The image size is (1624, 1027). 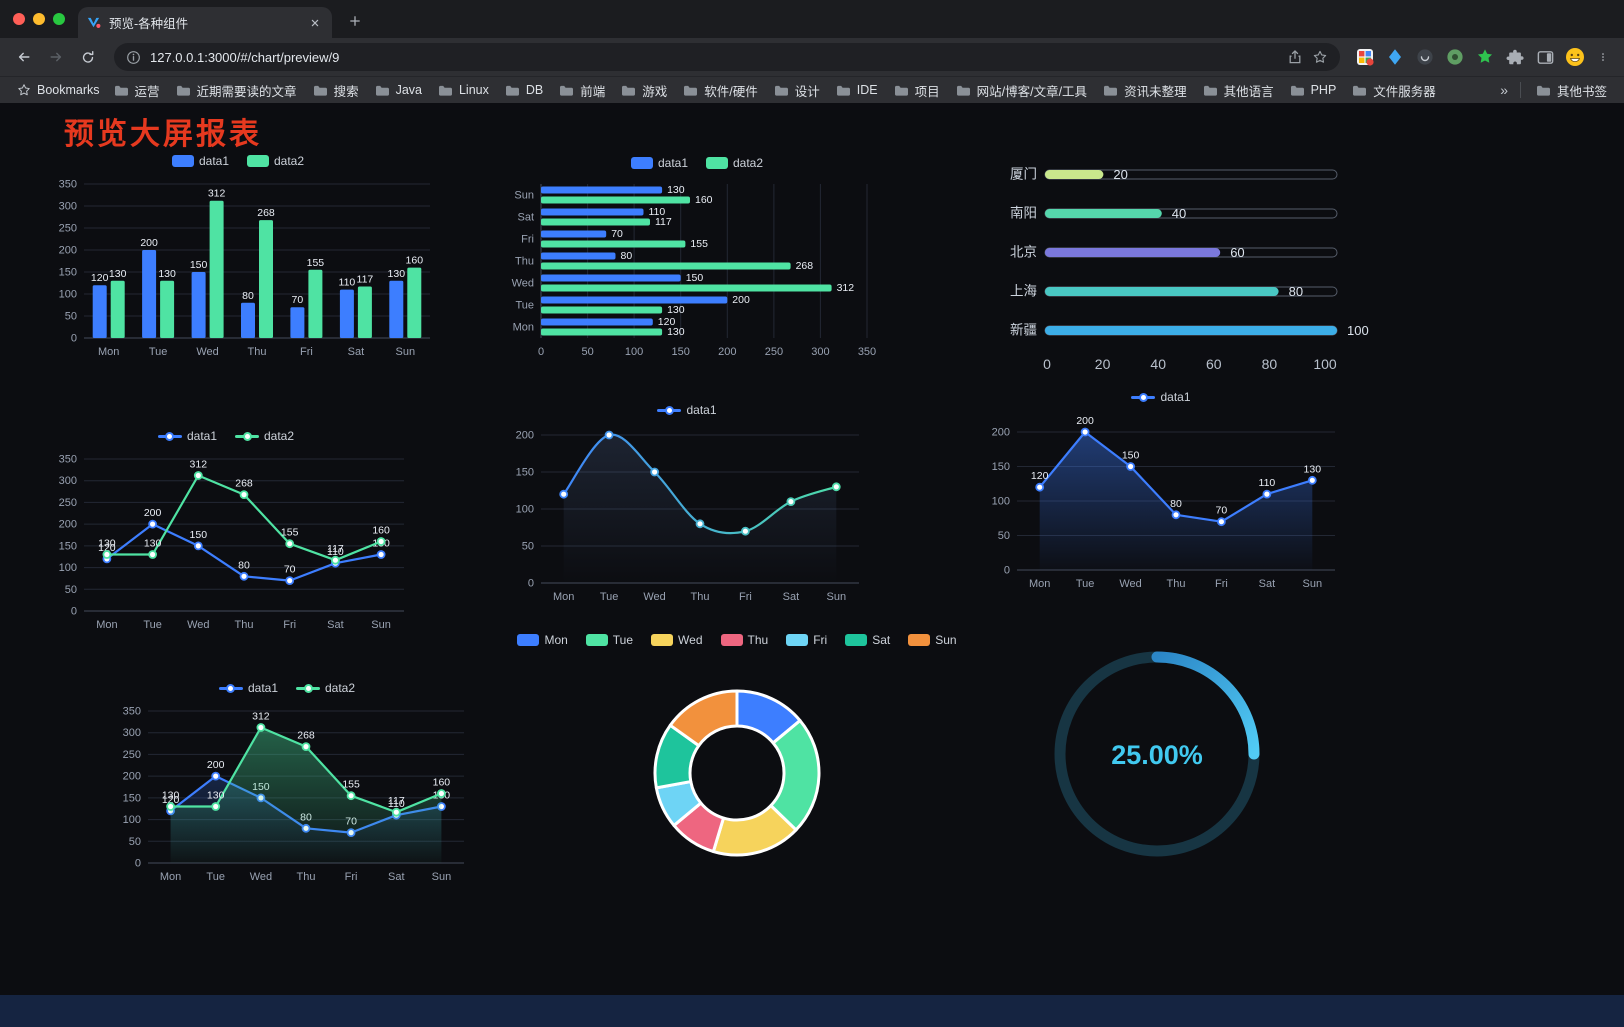 I want to click on other-bookmarks: 其他书签, so click(x=1571, y=90).